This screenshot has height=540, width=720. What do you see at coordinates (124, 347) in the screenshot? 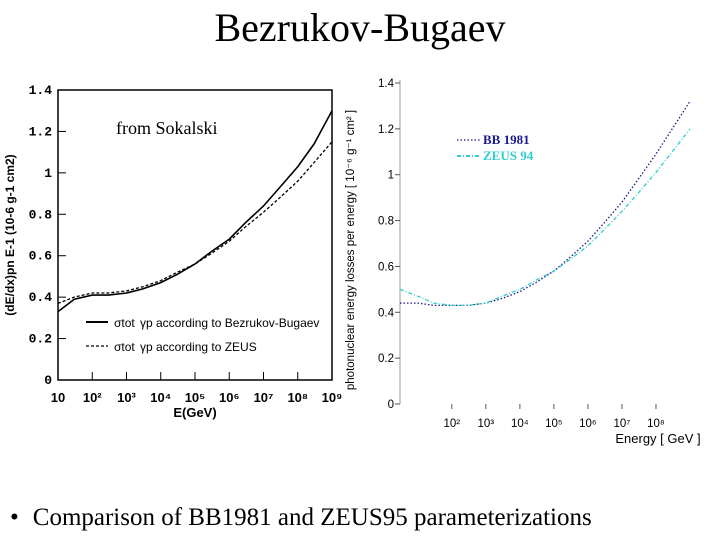
I see `left-legend-prefix-dashed: σtot` at bounding box center [124, 347].